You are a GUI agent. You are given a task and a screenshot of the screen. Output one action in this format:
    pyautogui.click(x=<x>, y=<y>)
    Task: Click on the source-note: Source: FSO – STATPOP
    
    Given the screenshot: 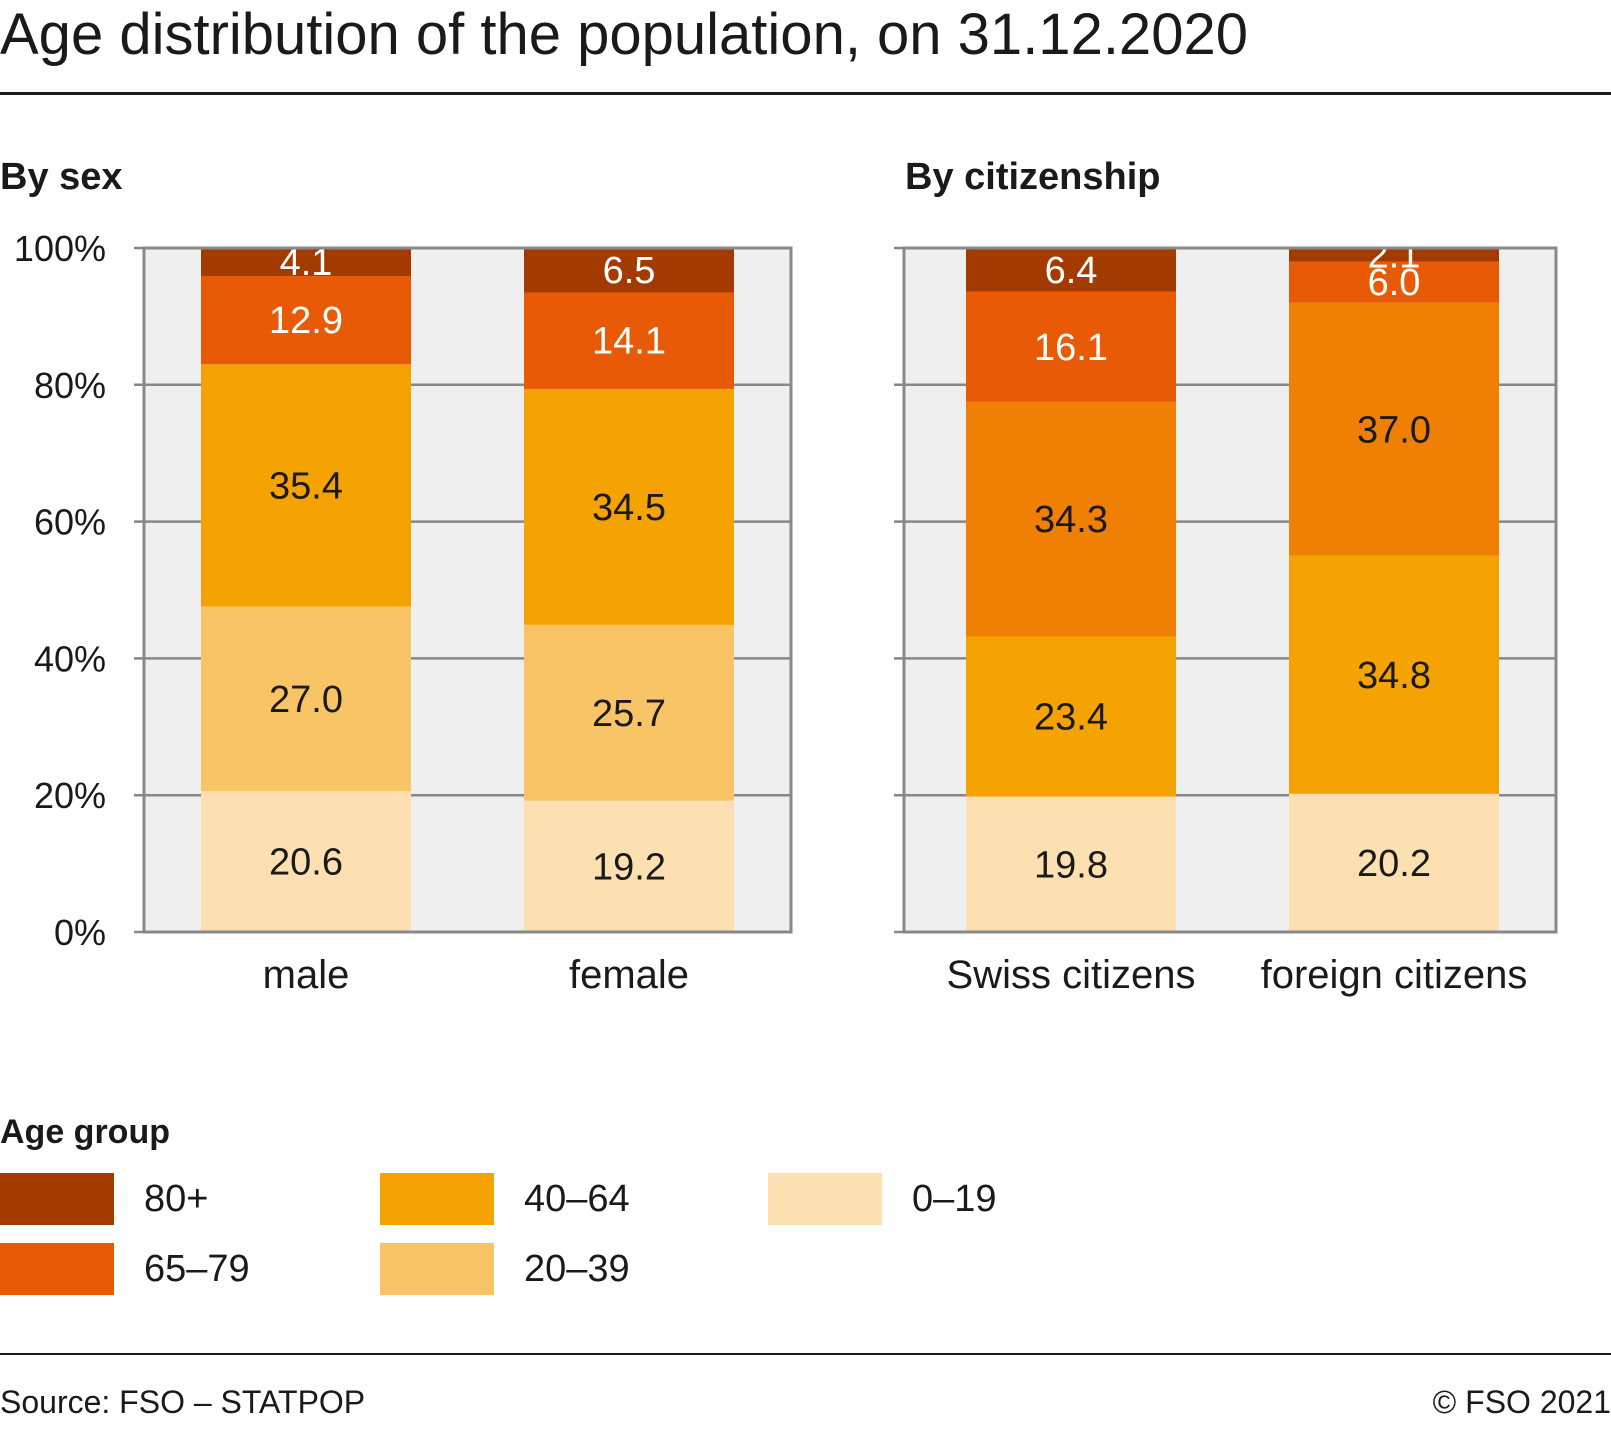 What is the action you would take?
    pyautogui.click(x=183, y=1402)
    